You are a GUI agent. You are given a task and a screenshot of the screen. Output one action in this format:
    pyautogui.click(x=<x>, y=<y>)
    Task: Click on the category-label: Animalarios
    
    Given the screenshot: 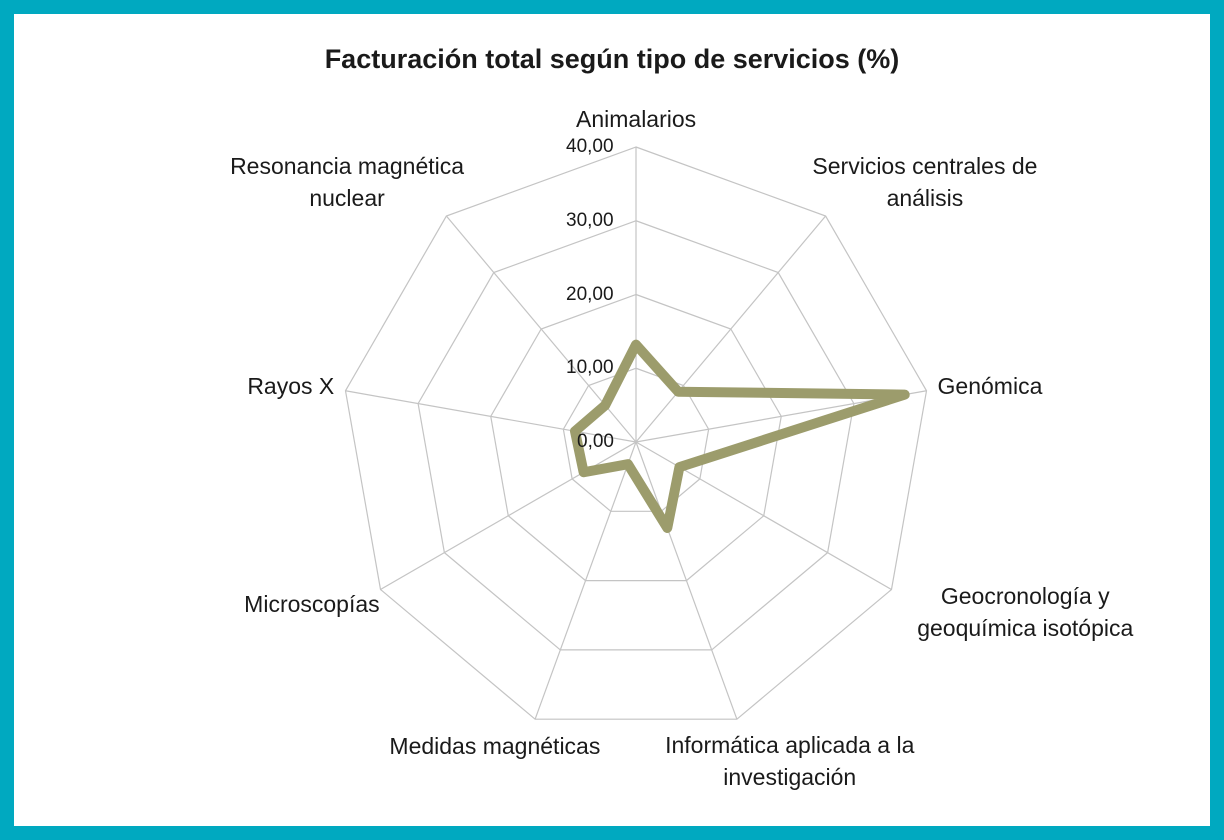 What is the action you would take?
    pyautogui.click(x=636, y=119)
    